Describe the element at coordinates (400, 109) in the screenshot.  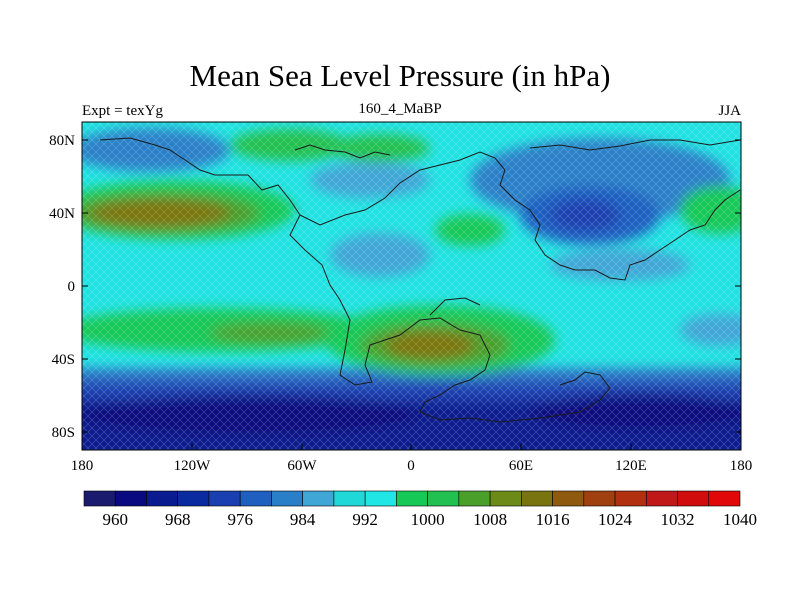
I see `time-label: 160_4_MaBP` at that location.